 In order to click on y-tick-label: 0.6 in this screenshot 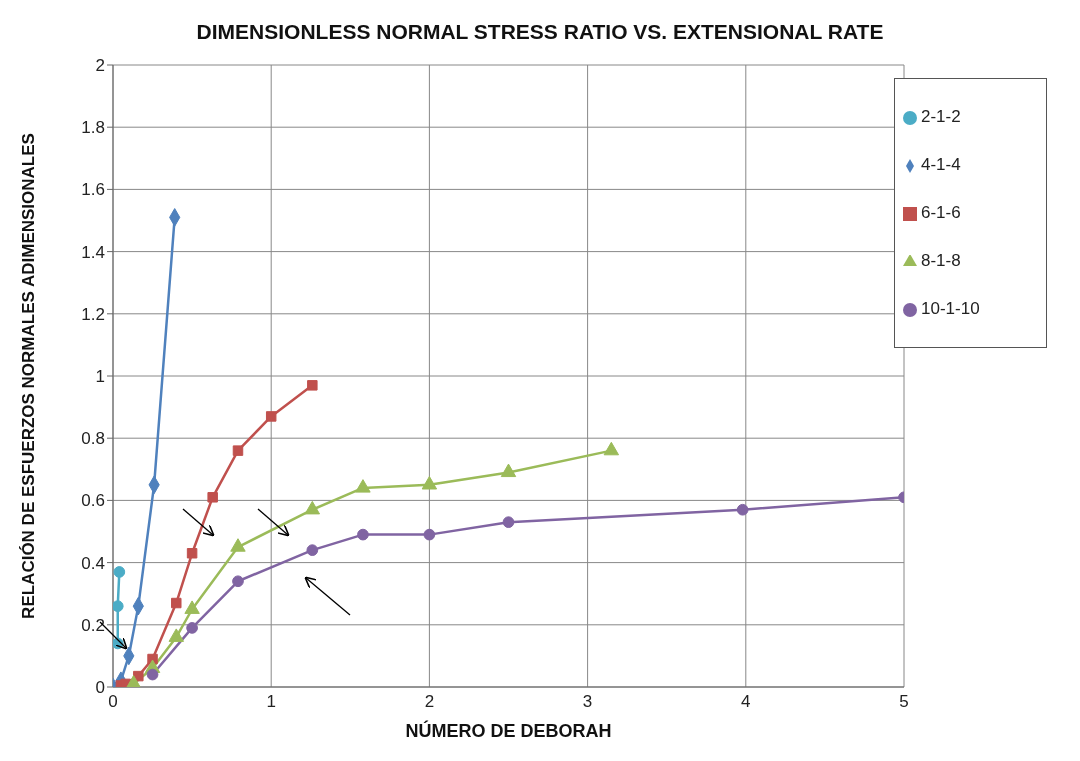, I will do `click(93, 501)`.